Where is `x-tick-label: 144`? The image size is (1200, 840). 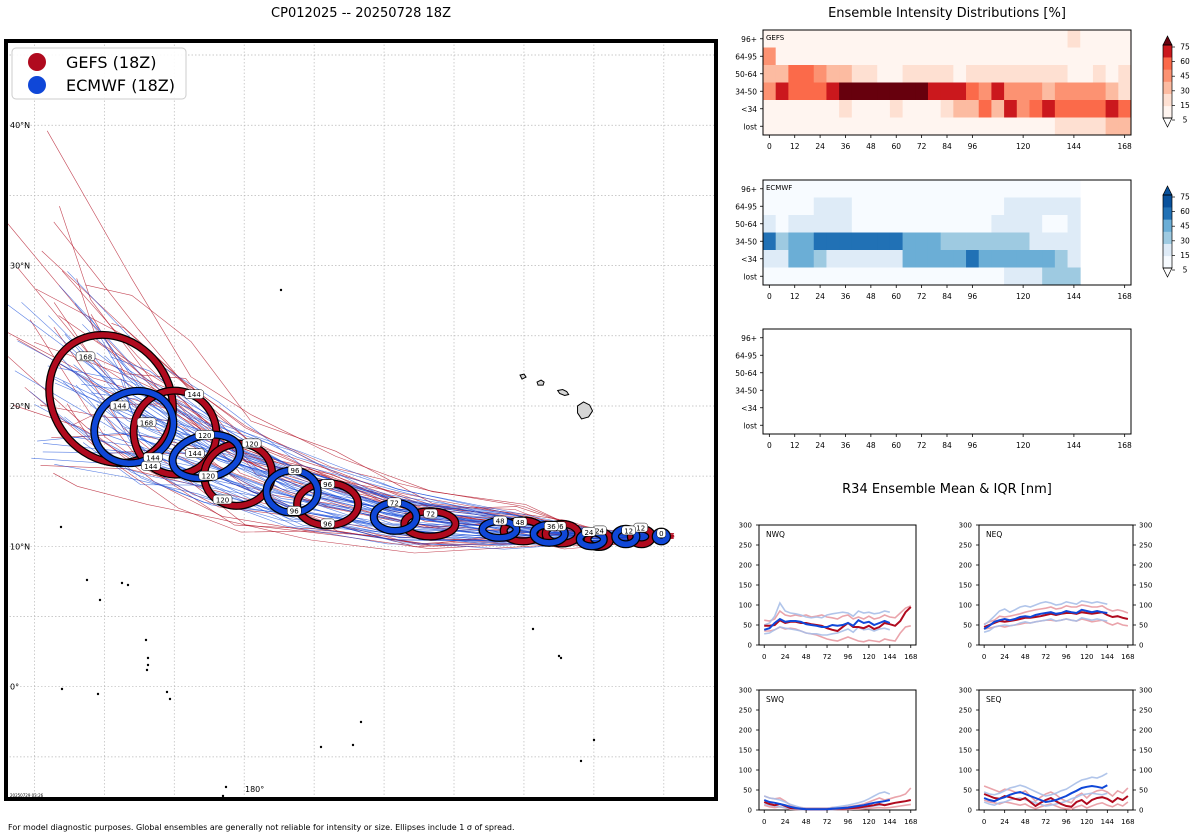 x-tick-label: 144 is located at coordinates (890, 822).